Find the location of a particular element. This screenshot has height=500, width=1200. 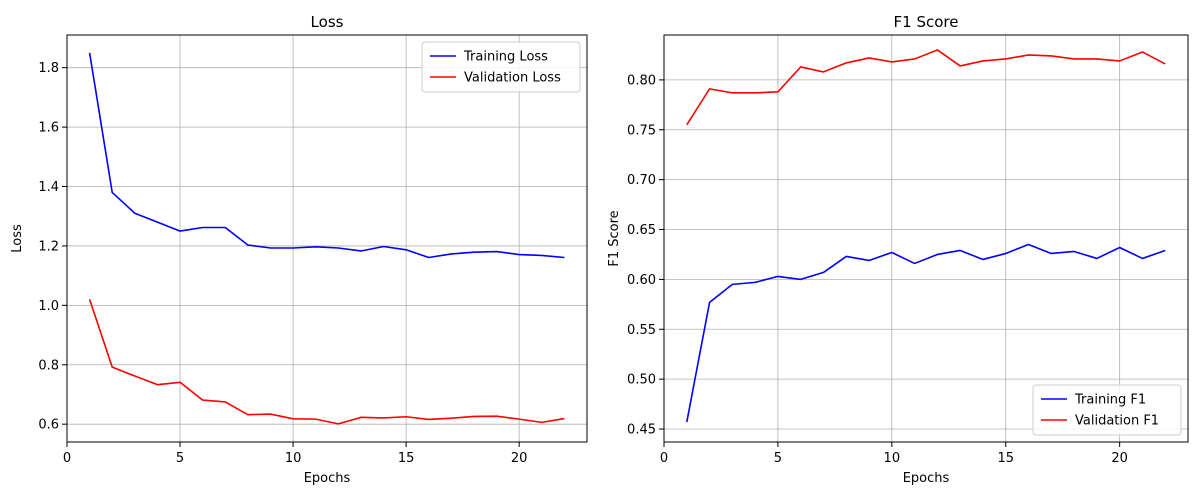

f1-y-tick-label-0-80: 0.80 is located at coordinates (641, 80).